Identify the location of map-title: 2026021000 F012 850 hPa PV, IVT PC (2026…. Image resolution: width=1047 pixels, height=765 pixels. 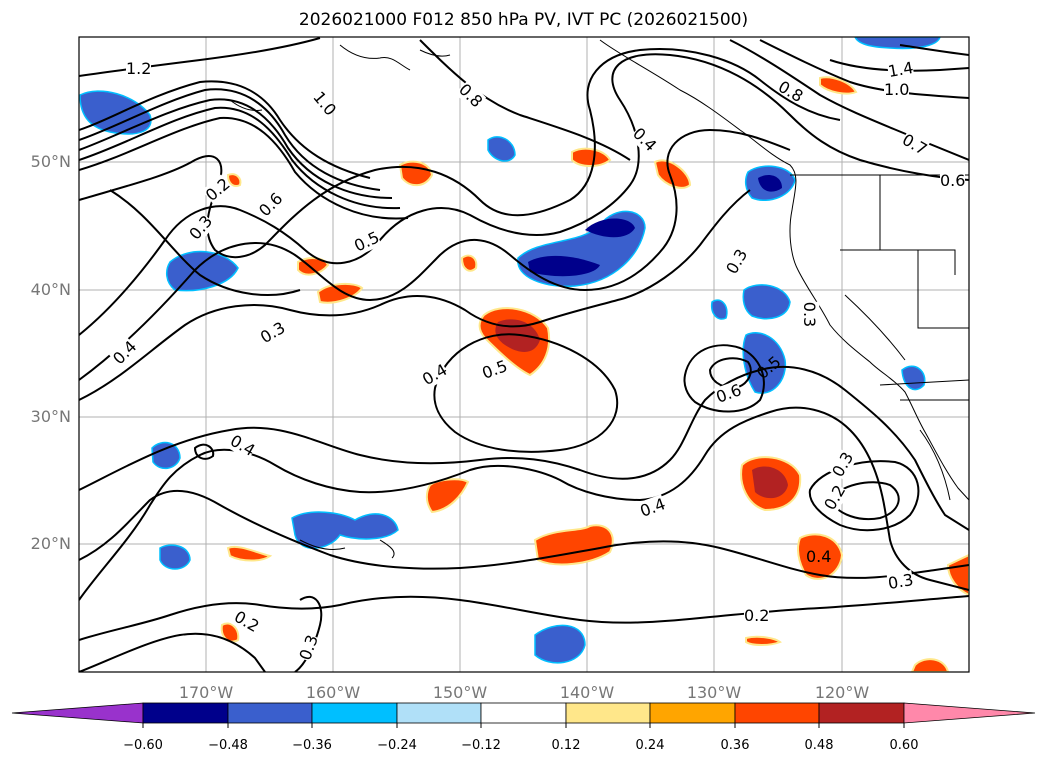
(523, 20).